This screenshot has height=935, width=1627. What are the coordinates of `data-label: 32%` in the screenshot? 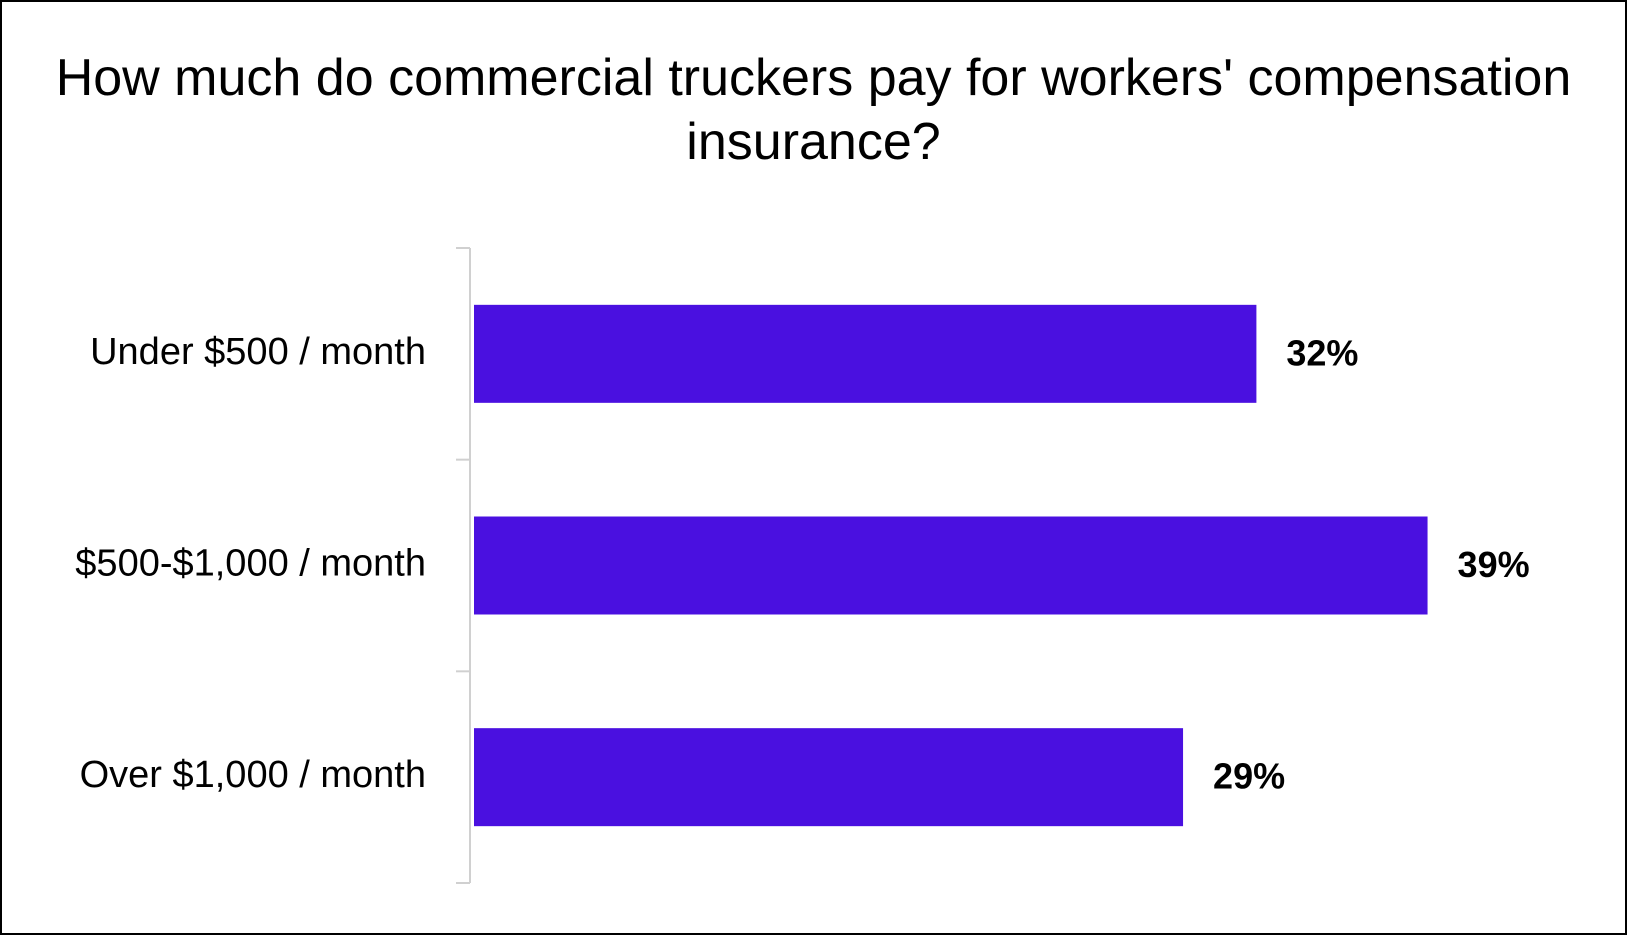 It's located at (1322, 352).